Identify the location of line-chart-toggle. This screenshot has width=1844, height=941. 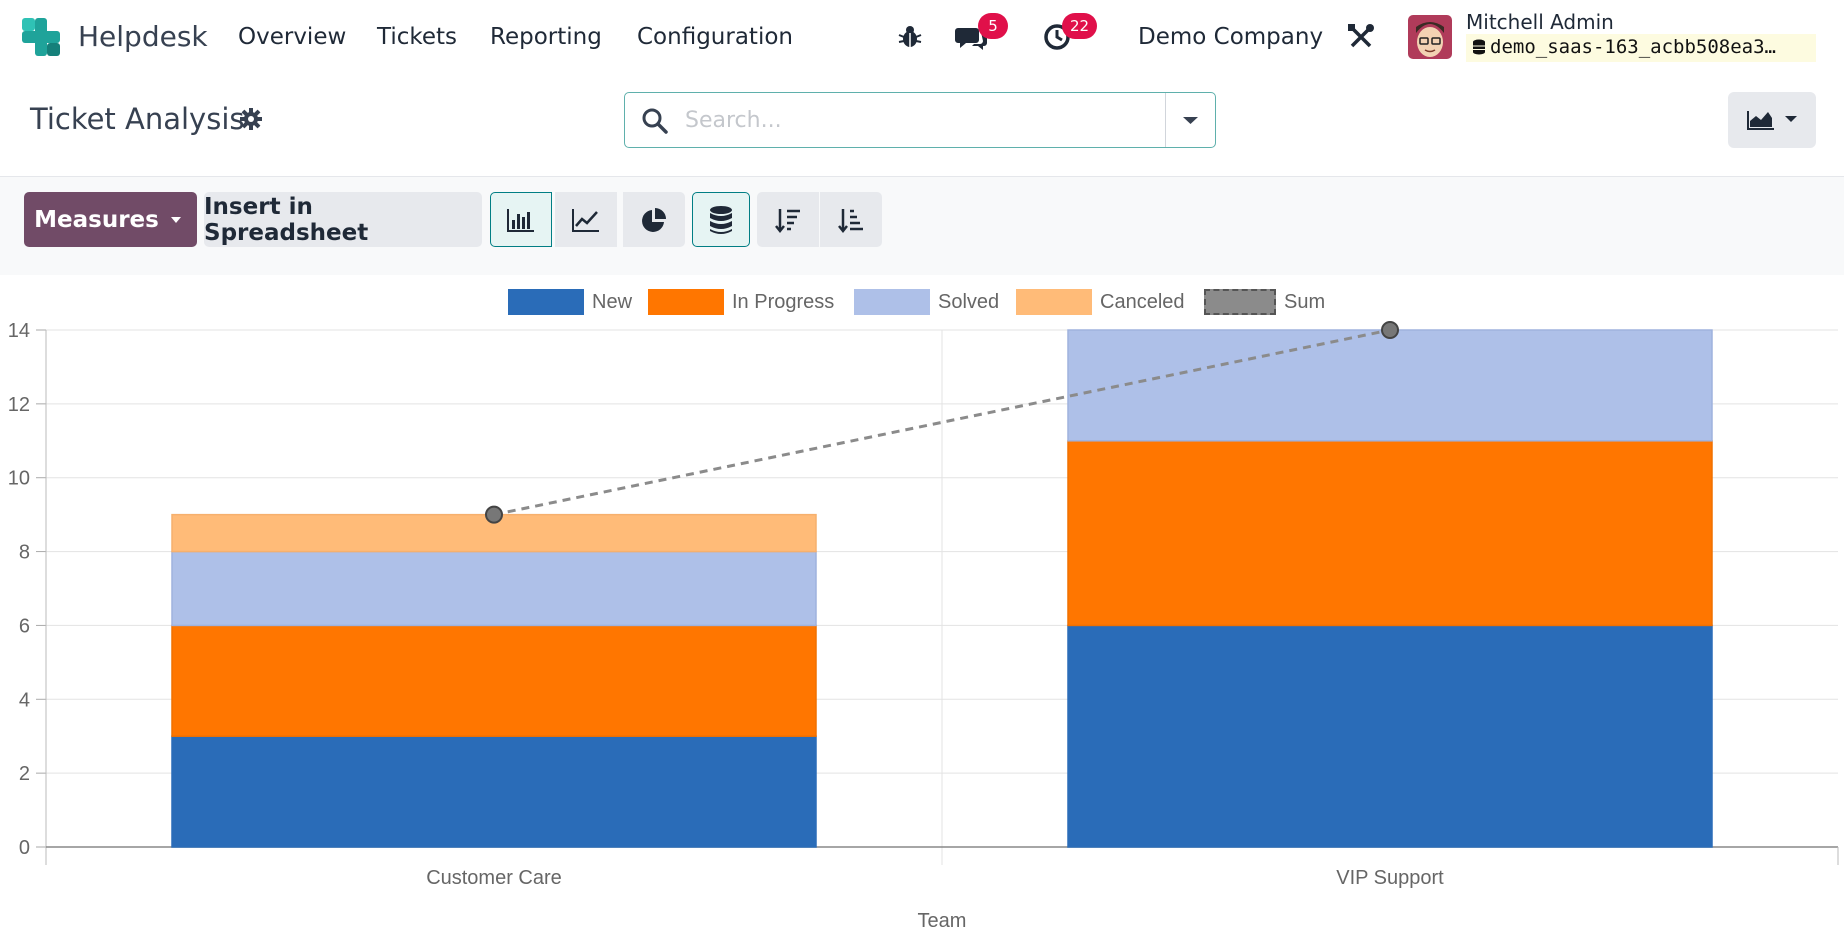
(586, 219).